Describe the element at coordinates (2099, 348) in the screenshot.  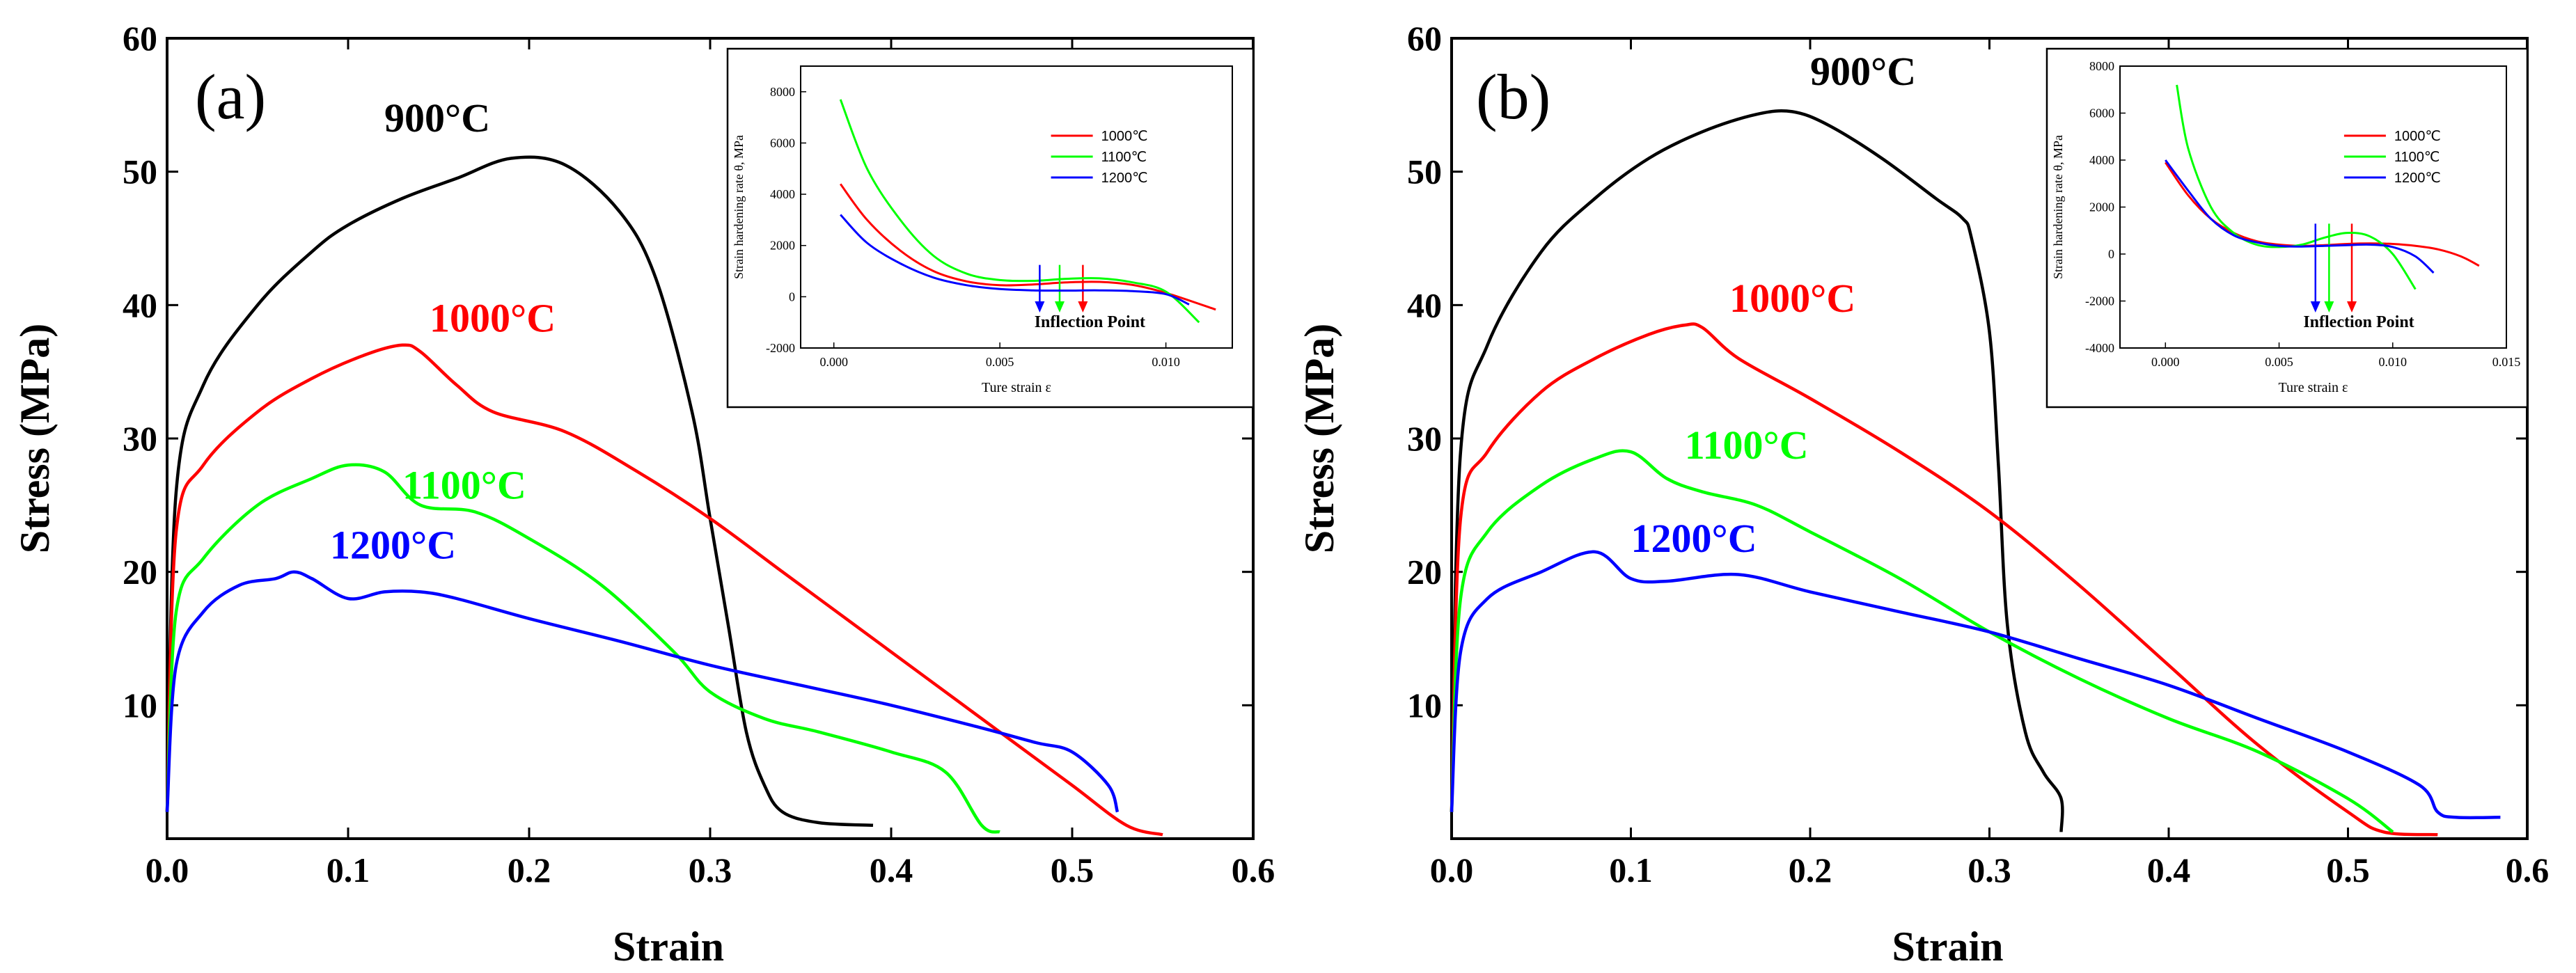
I see `inset-y-tick-label: -4000` at that location.